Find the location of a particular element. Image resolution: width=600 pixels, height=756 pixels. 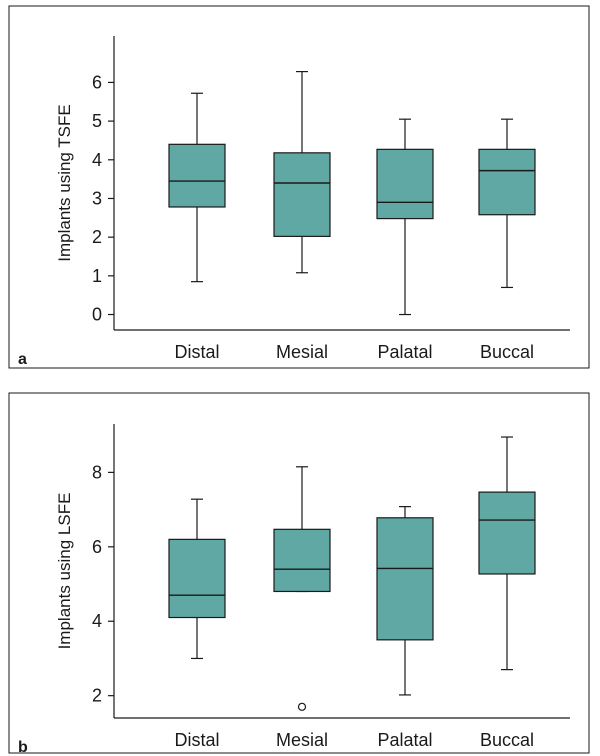

y-tick-label: 0 is located at coordinates (97, 315).